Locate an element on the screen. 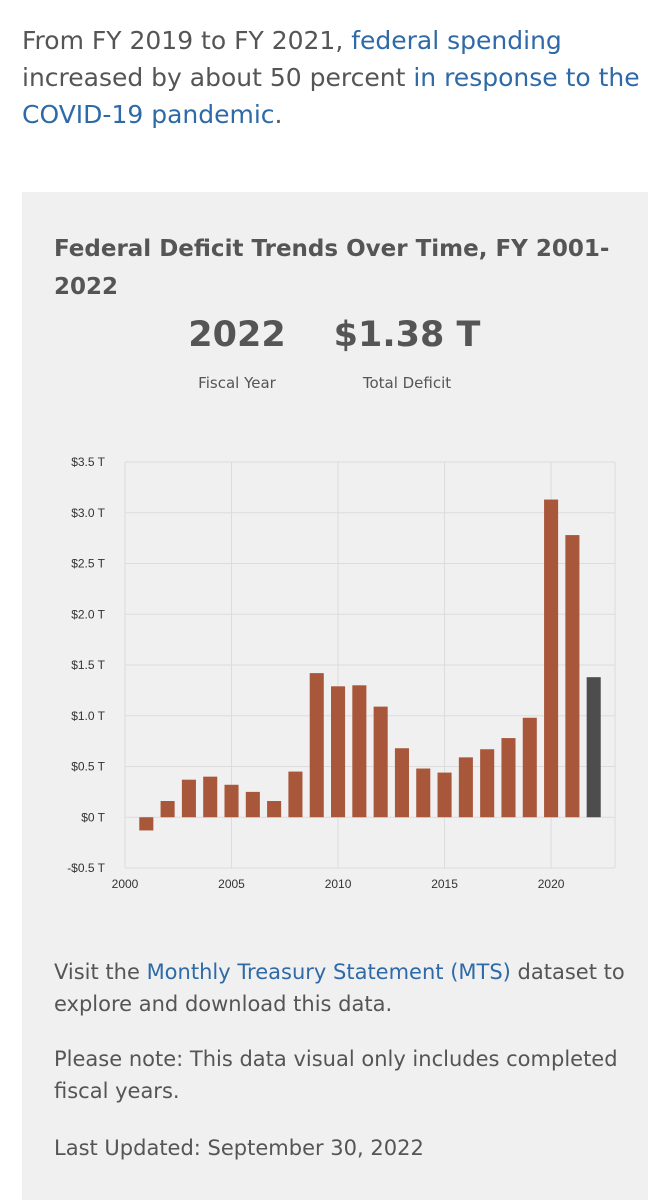 This screenshot has width=670, height=1200. bar-fy-2003 is located at coordinates (188, 798).